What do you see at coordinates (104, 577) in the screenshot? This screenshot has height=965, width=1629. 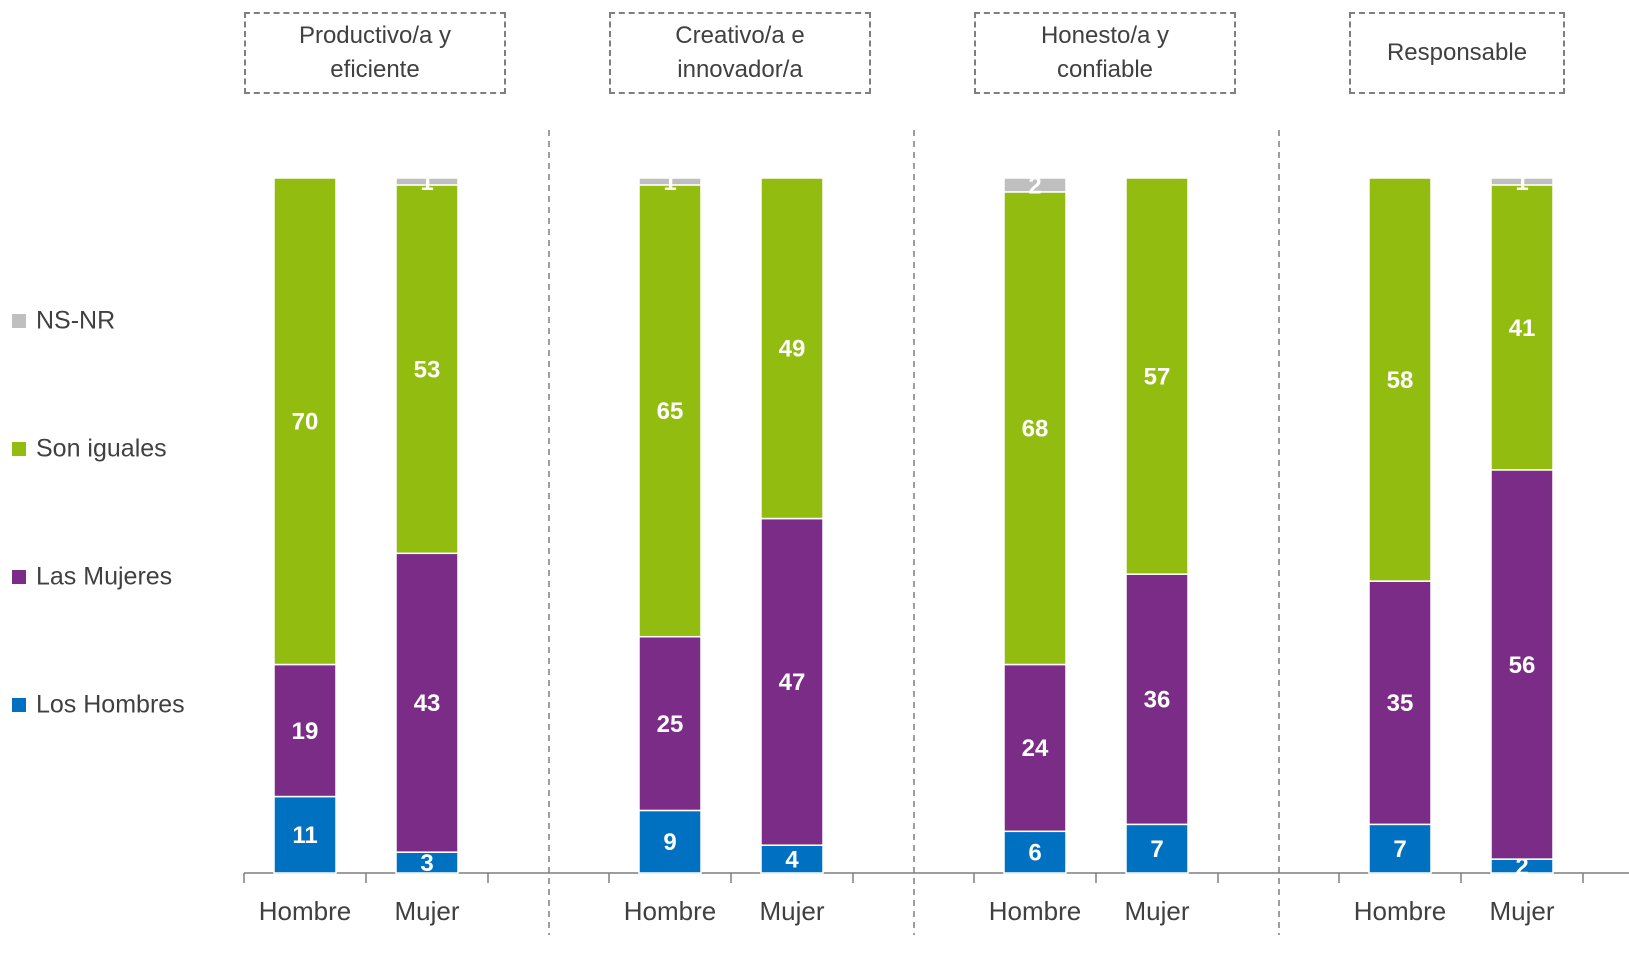 I see `legend-label: Las Mujeres` at bounding box center [104, 577].